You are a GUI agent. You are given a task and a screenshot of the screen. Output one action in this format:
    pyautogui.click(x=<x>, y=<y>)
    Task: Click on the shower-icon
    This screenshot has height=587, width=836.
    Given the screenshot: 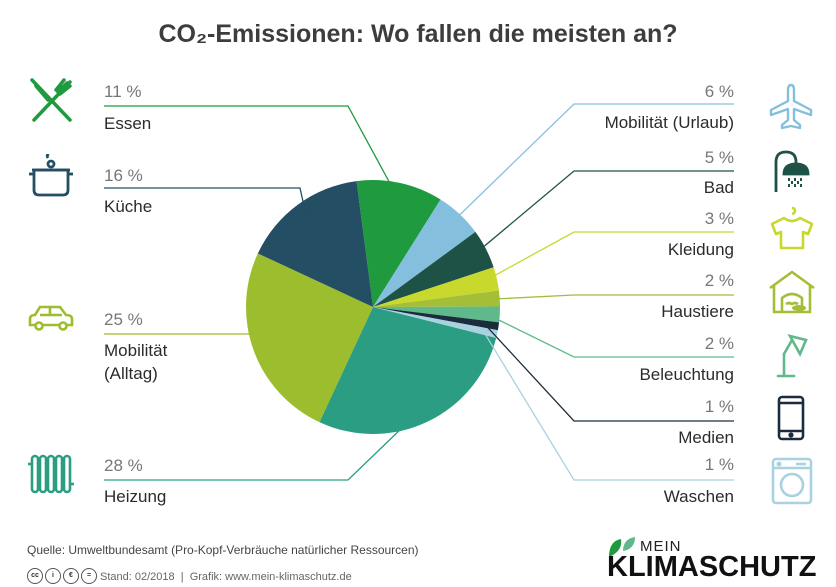 What is the action you would take?
    pyautogui.click(x=792, y=171)
    